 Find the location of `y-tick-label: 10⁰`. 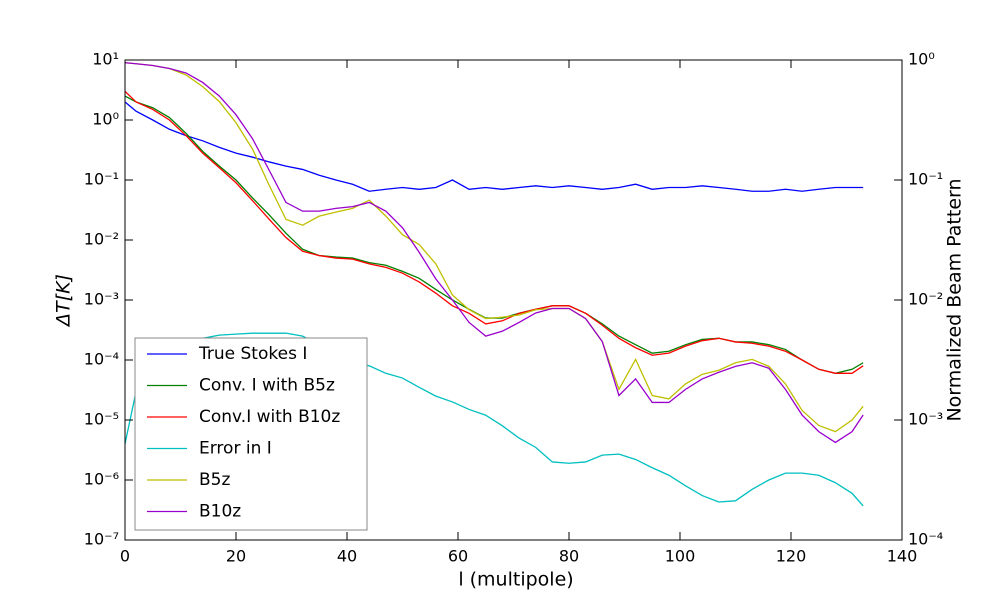

y-tick-label: 10⁰ is located at coordinates (105, 119).